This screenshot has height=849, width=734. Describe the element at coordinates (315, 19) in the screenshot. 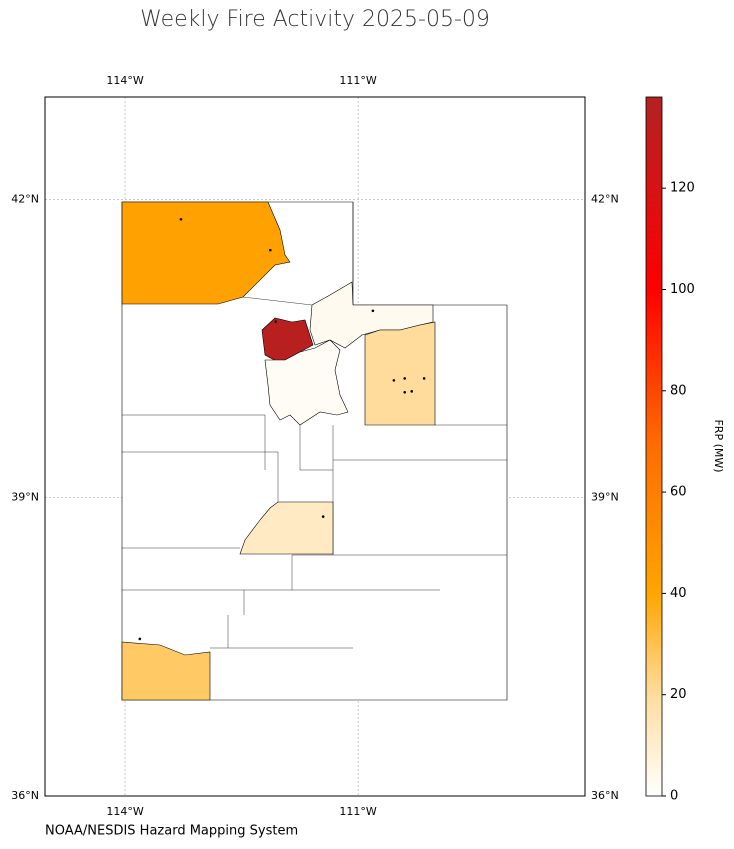

I see `map-title: Weekly Fire Activity 2025-05-09` at that location.